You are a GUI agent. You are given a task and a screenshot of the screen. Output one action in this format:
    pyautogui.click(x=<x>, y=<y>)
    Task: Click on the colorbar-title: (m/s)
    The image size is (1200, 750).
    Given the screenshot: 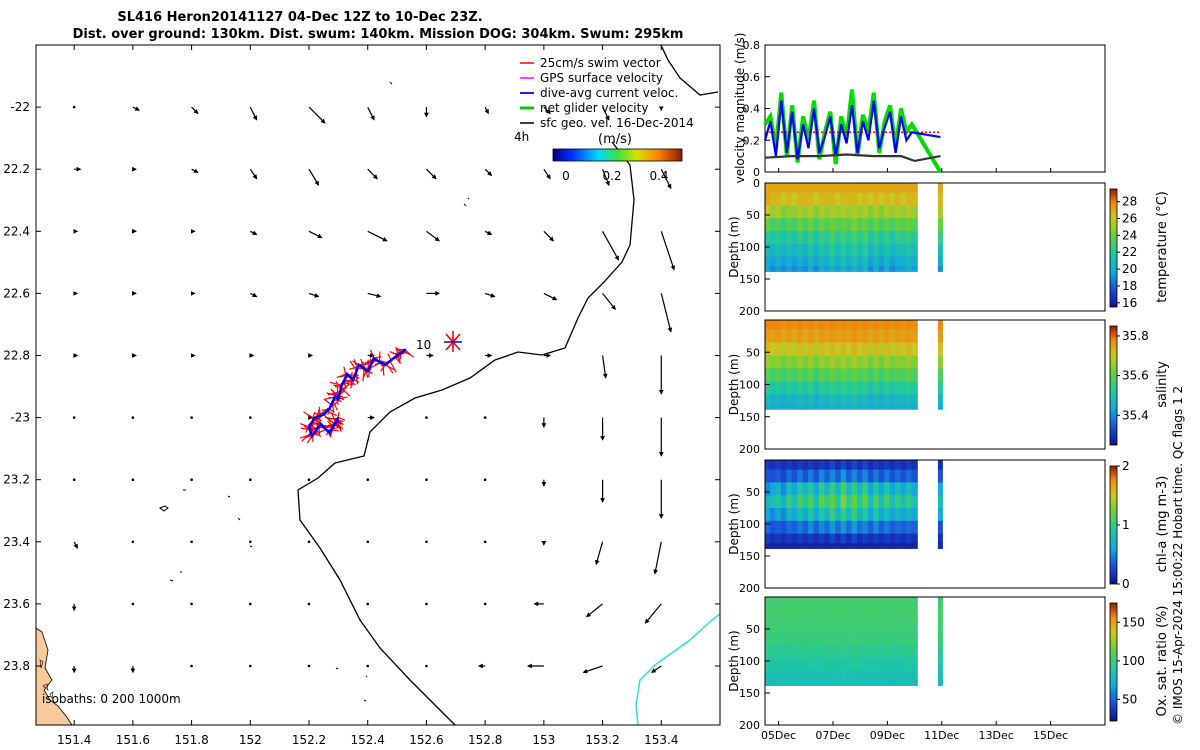 What is the action you would take?
    pyautogui.click(x=615, y=139)
    